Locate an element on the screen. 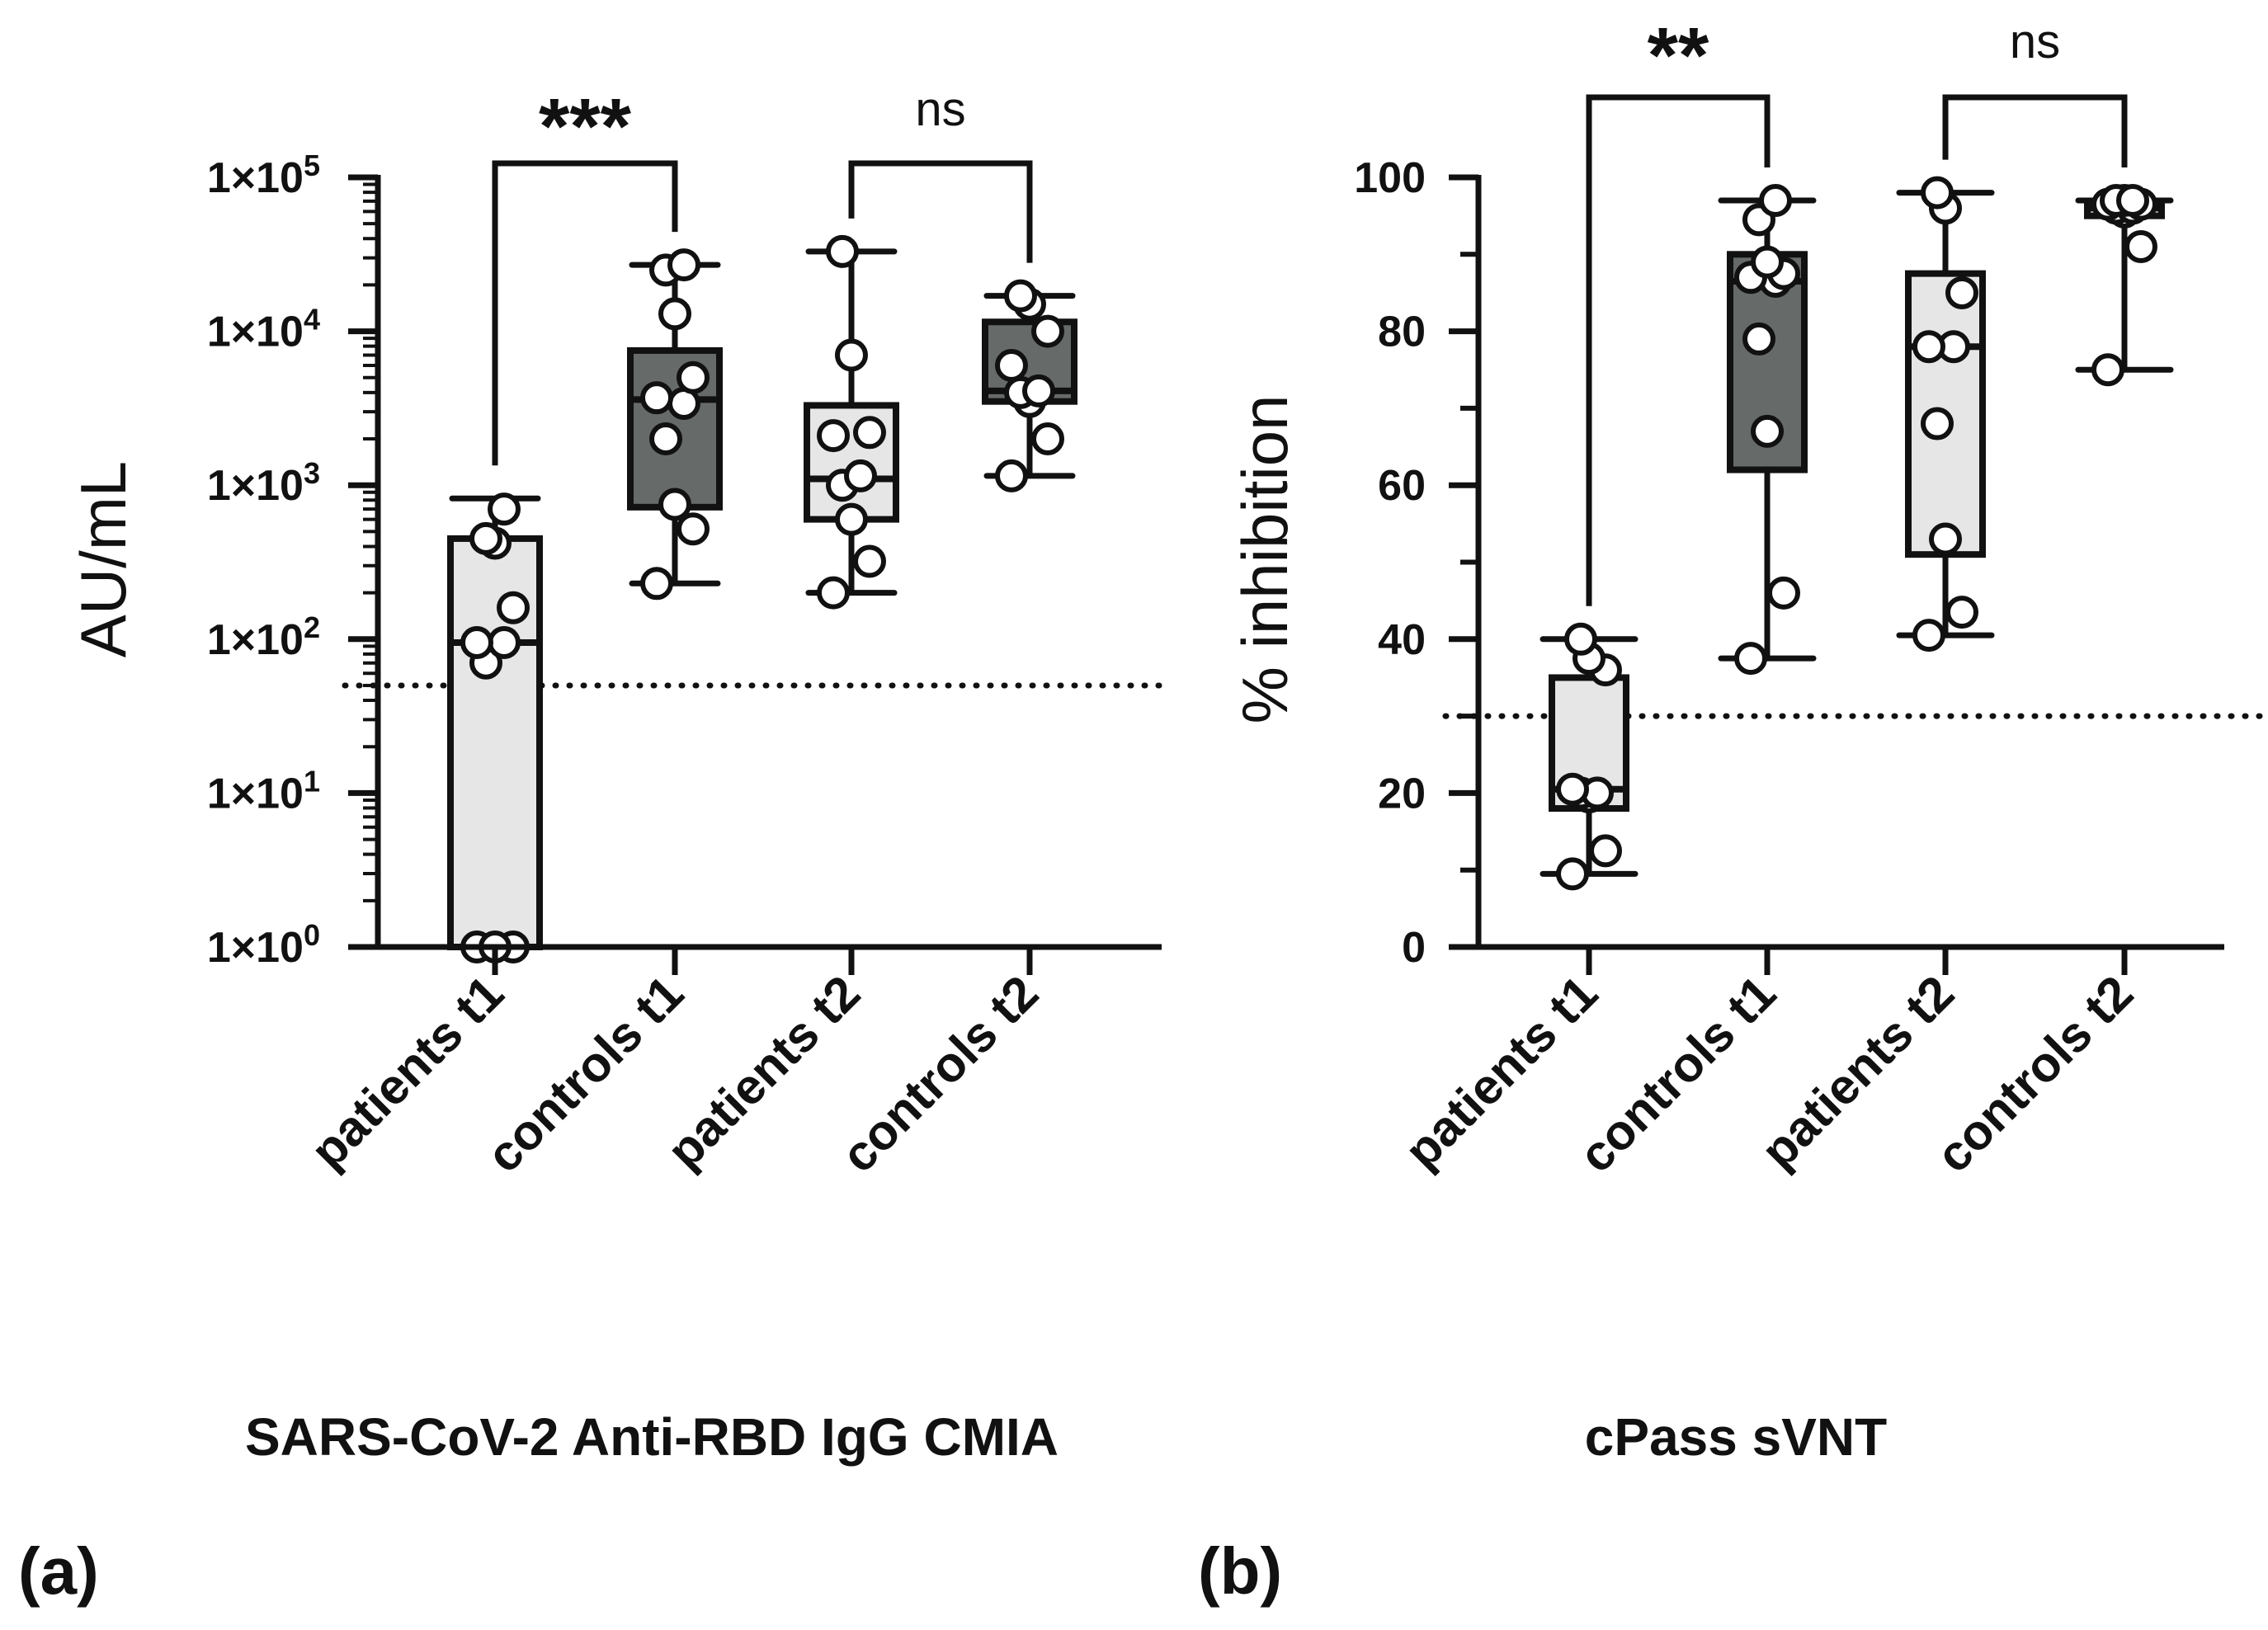  panel-b-significance-label: ns is located at coordinates (2035, 42).